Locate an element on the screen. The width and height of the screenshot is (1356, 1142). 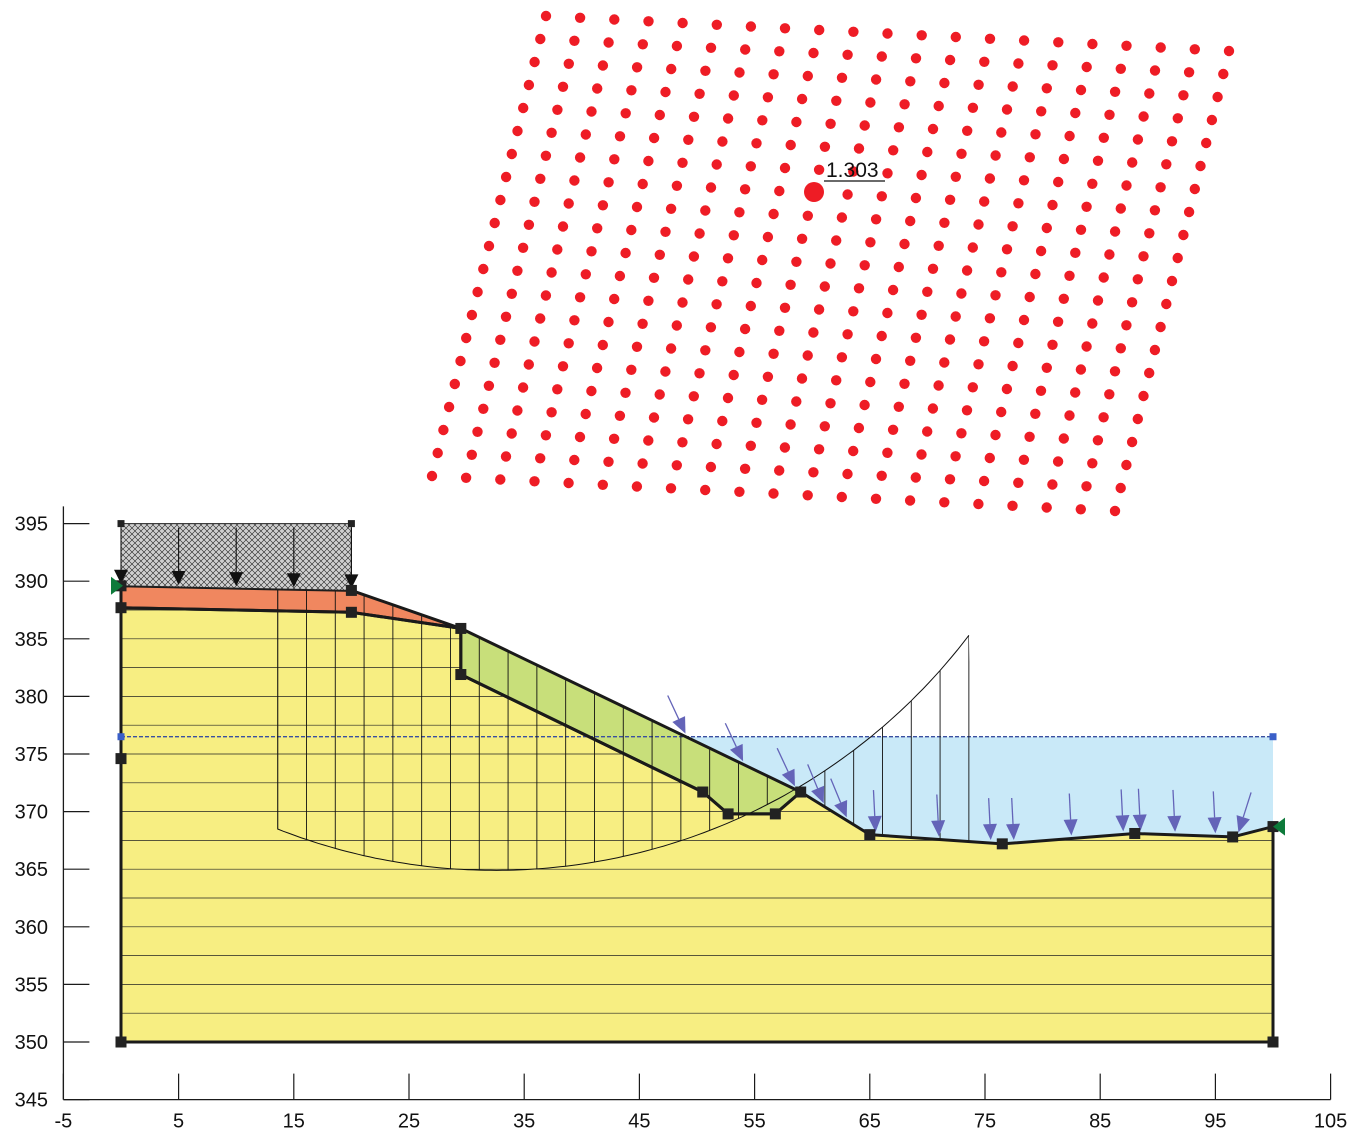
critical-center: 1.303 is located at coordinates (844, 180).